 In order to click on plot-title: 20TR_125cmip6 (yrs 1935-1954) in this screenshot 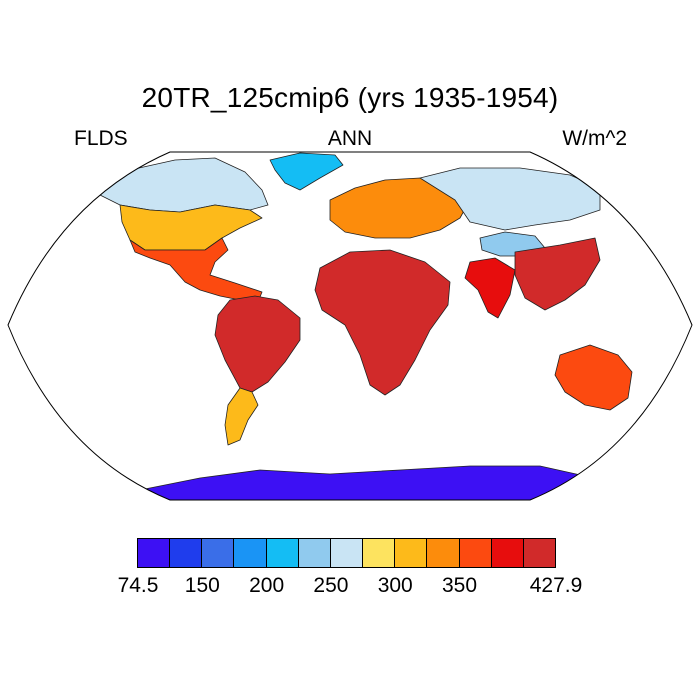, I will do `click(350, 97)`.